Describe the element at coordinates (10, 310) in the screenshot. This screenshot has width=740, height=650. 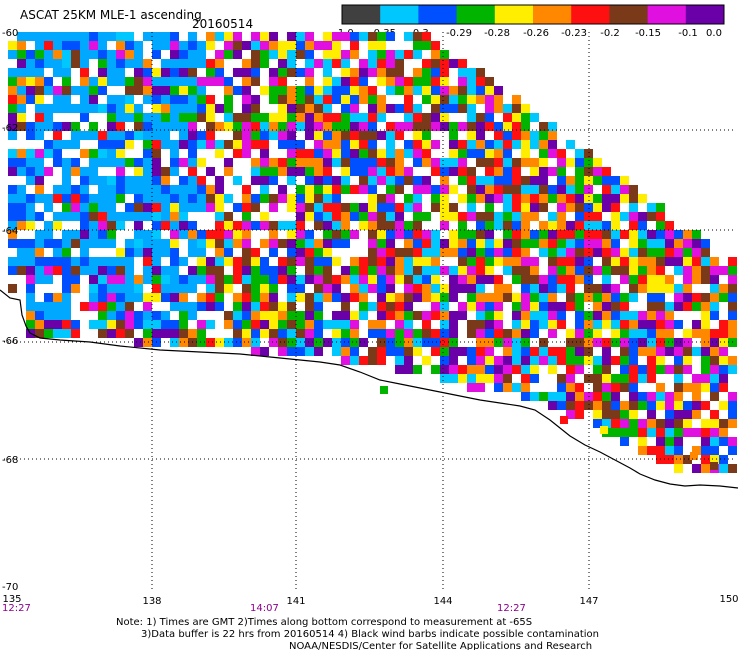
I see `latitude-labels: -60 -62 -64 -66 -68 -70` at that location.